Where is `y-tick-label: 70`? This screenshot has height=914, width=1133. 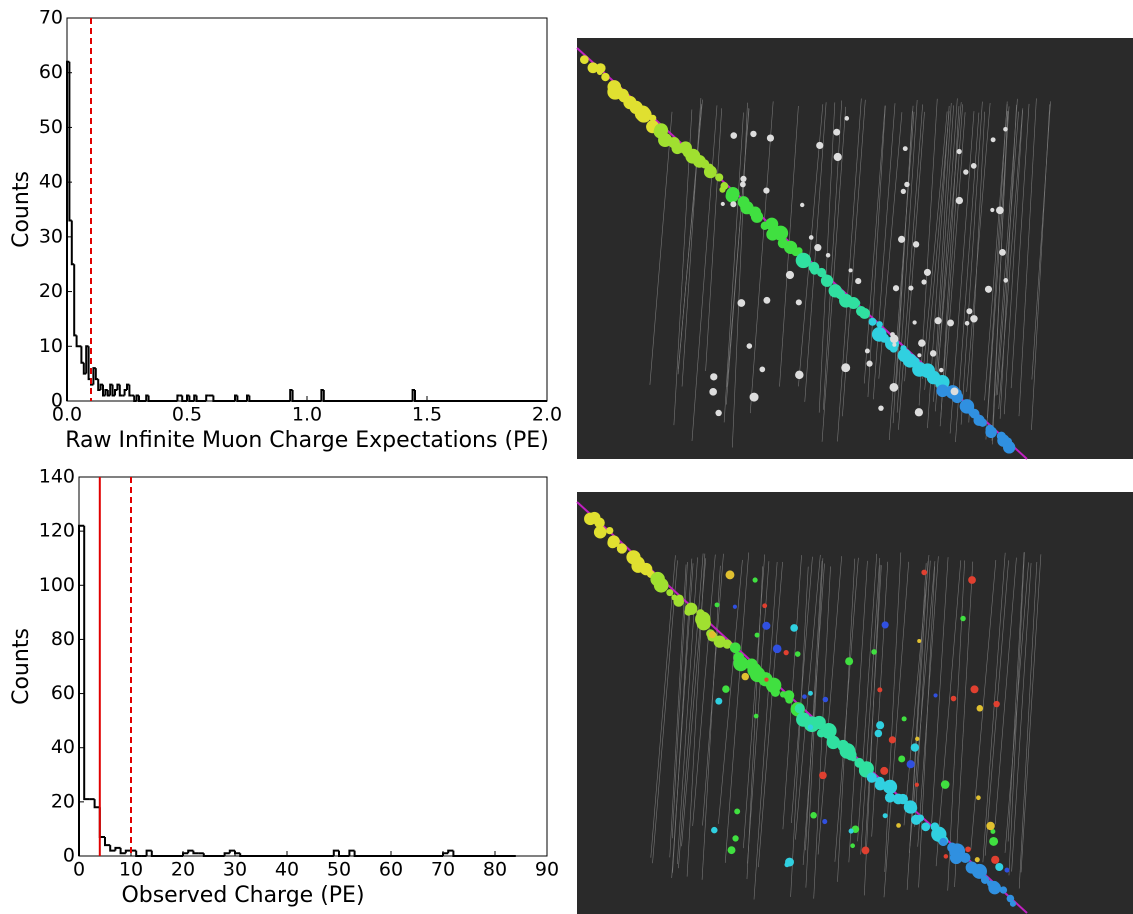
y-tick-label: 70 is located at coordinates (51, 18).